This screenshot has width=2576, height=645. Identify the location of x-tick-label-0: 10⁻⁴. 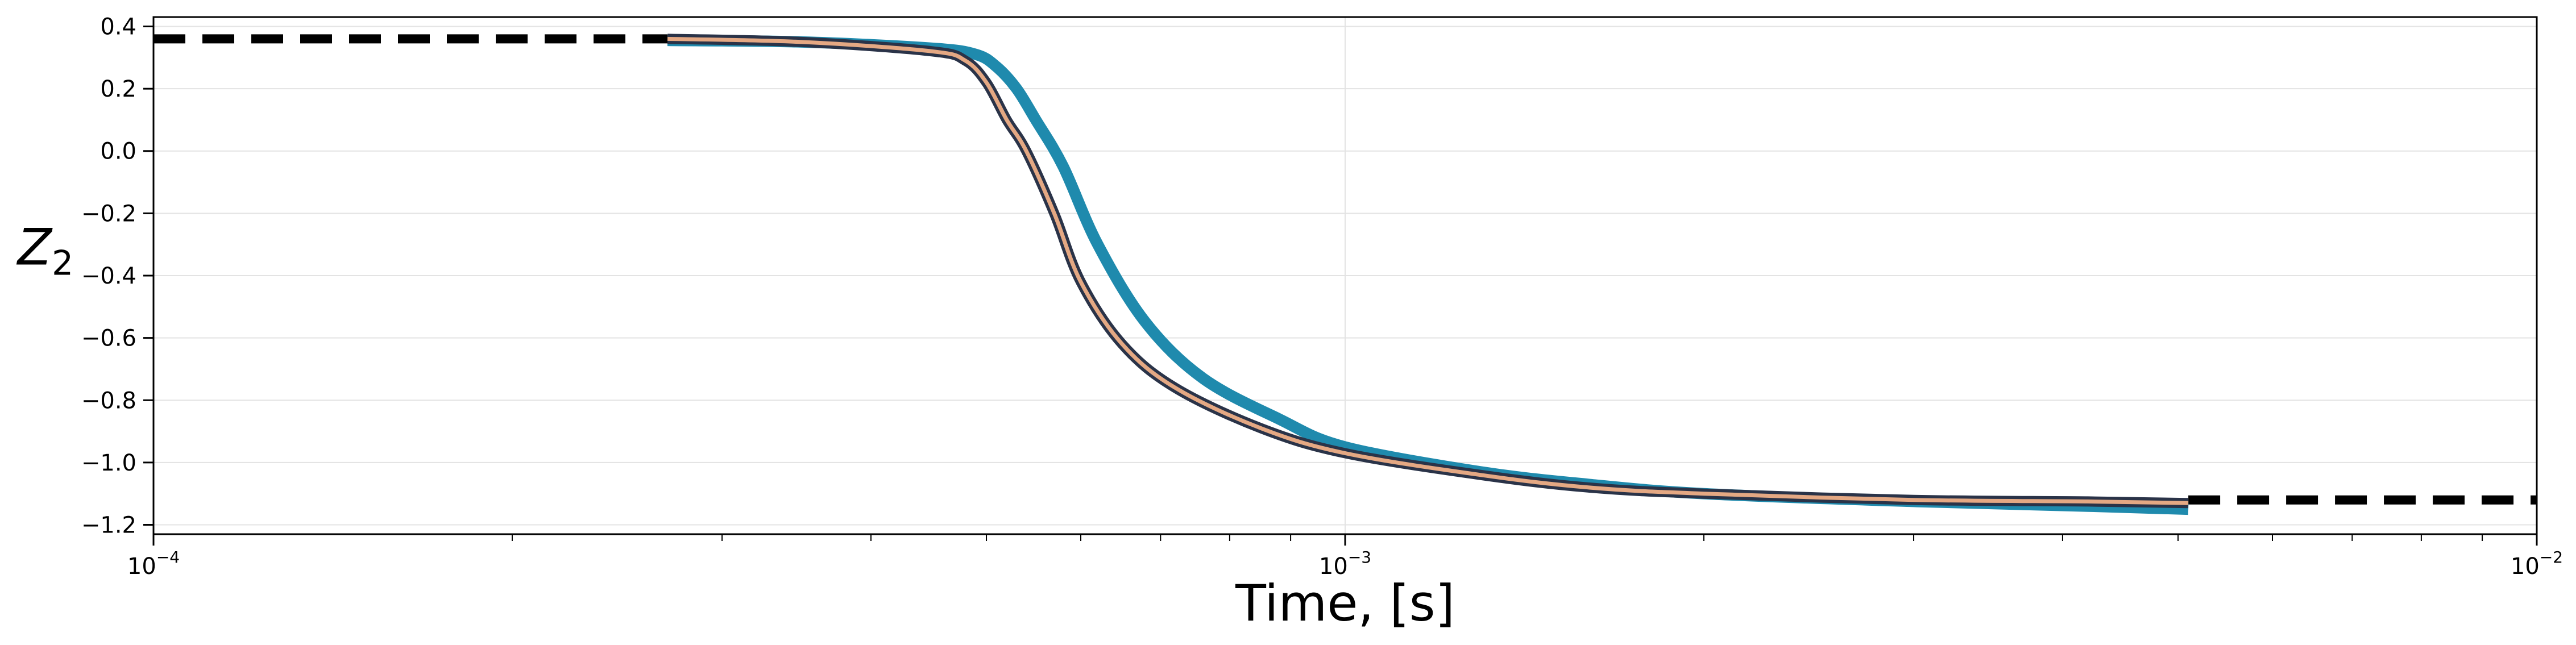
(154, 564).